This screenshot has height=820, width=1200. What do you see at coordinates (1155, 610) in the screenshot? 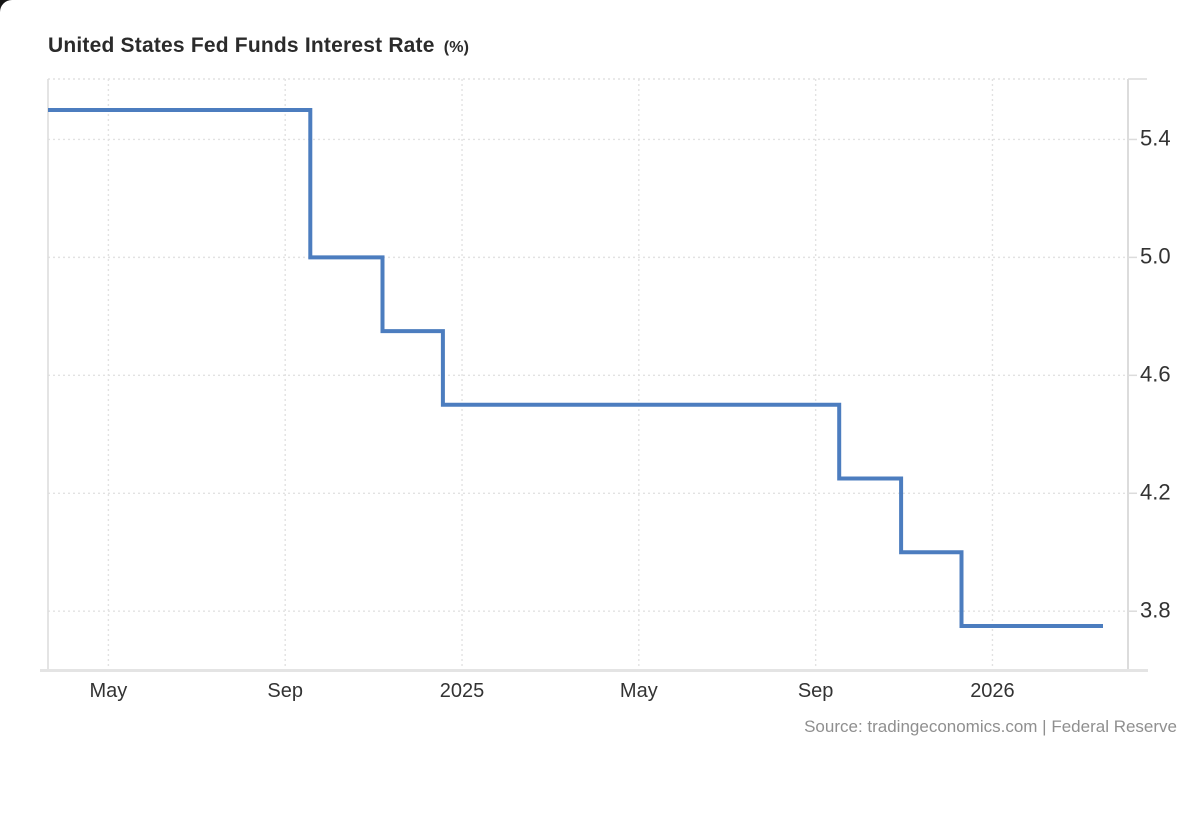
I see `y-axis-label-3.8: 3.8` at bounding box center [1155, 610].